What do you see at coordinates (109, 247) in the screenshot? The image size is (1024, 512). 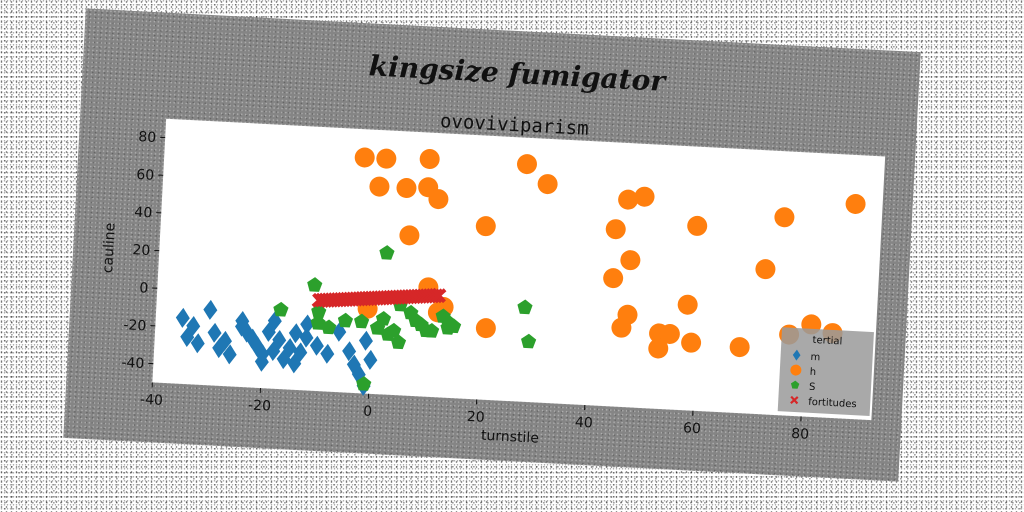 I see `y-axis-label: cauline` at bounding box center [109, 247].